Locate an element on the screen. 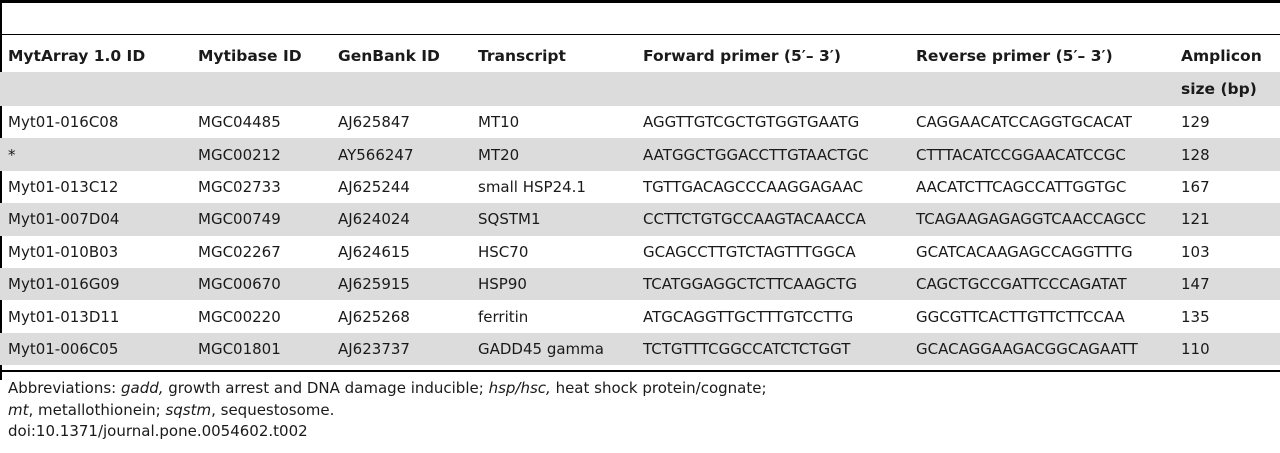 This screenshot has width=1280, height=453. cell-forward-primer: AGGTTGTCGCTGTGGTGAATG is located at coordinates (751, 122).